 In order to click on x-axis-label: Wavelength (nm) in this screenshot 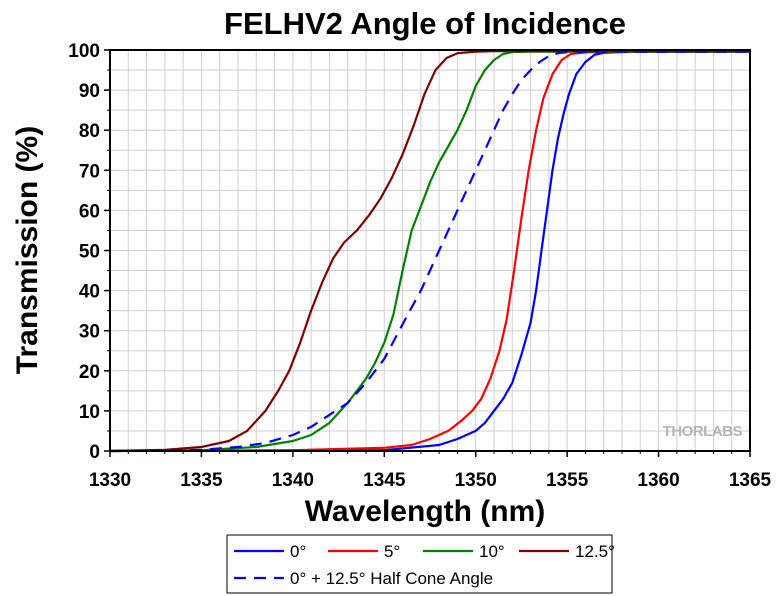, I will do `click(425, 511)`.